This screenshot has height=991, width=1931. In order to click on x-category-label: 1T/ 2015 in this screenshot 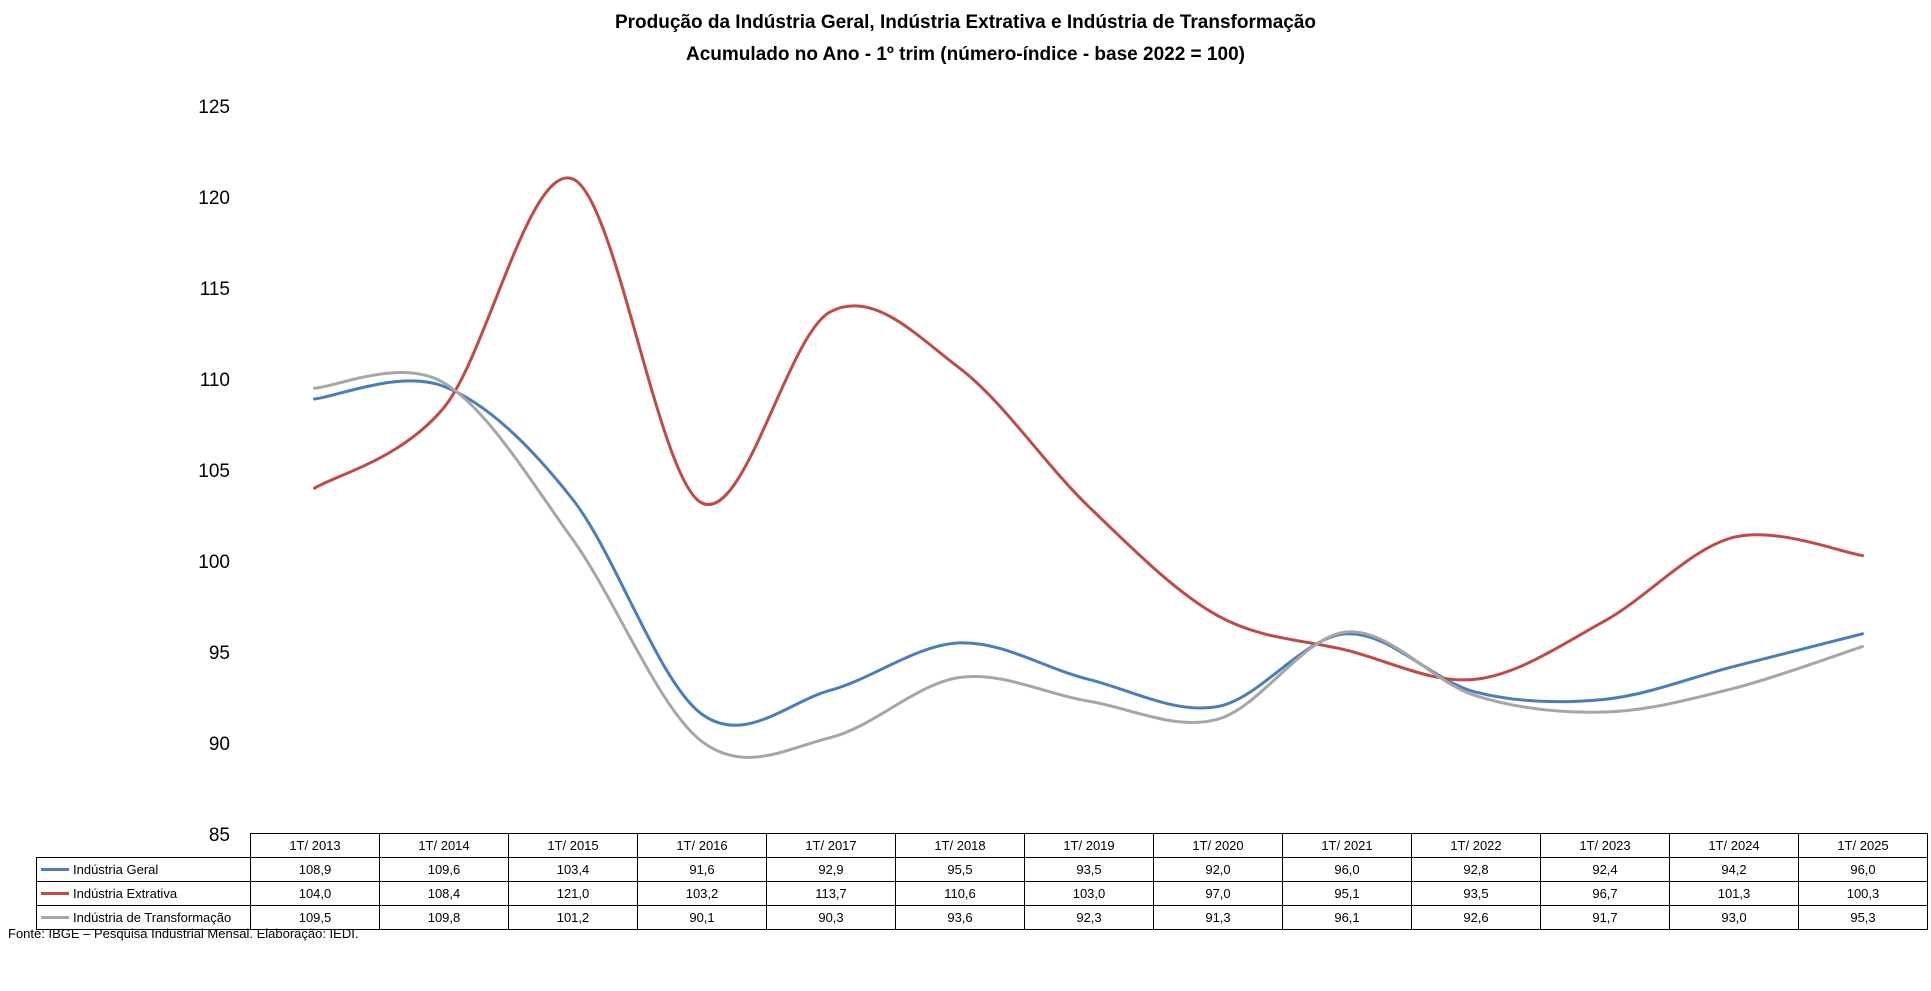, I will do `click(573, 845)`.